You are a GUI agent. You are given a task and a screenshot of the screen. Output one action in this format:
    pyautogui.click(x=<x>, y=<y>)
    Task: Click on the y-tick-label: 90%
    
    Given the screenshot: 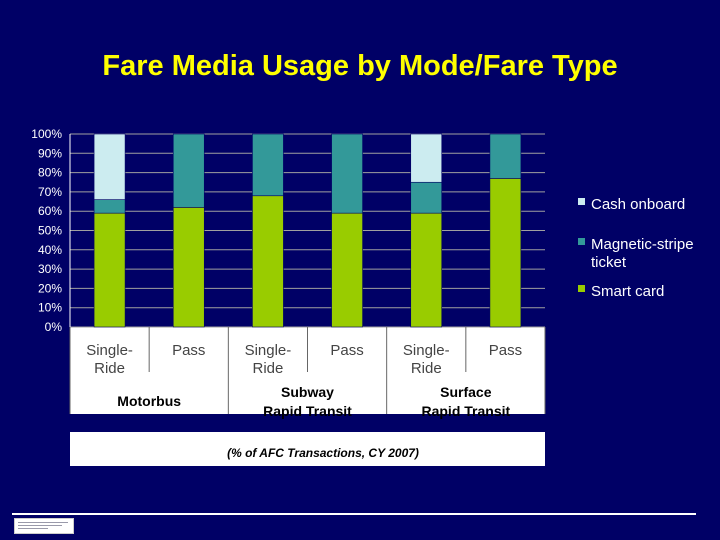 What is the action you would take?
    pyautogui.click(x=50, y=153)
    